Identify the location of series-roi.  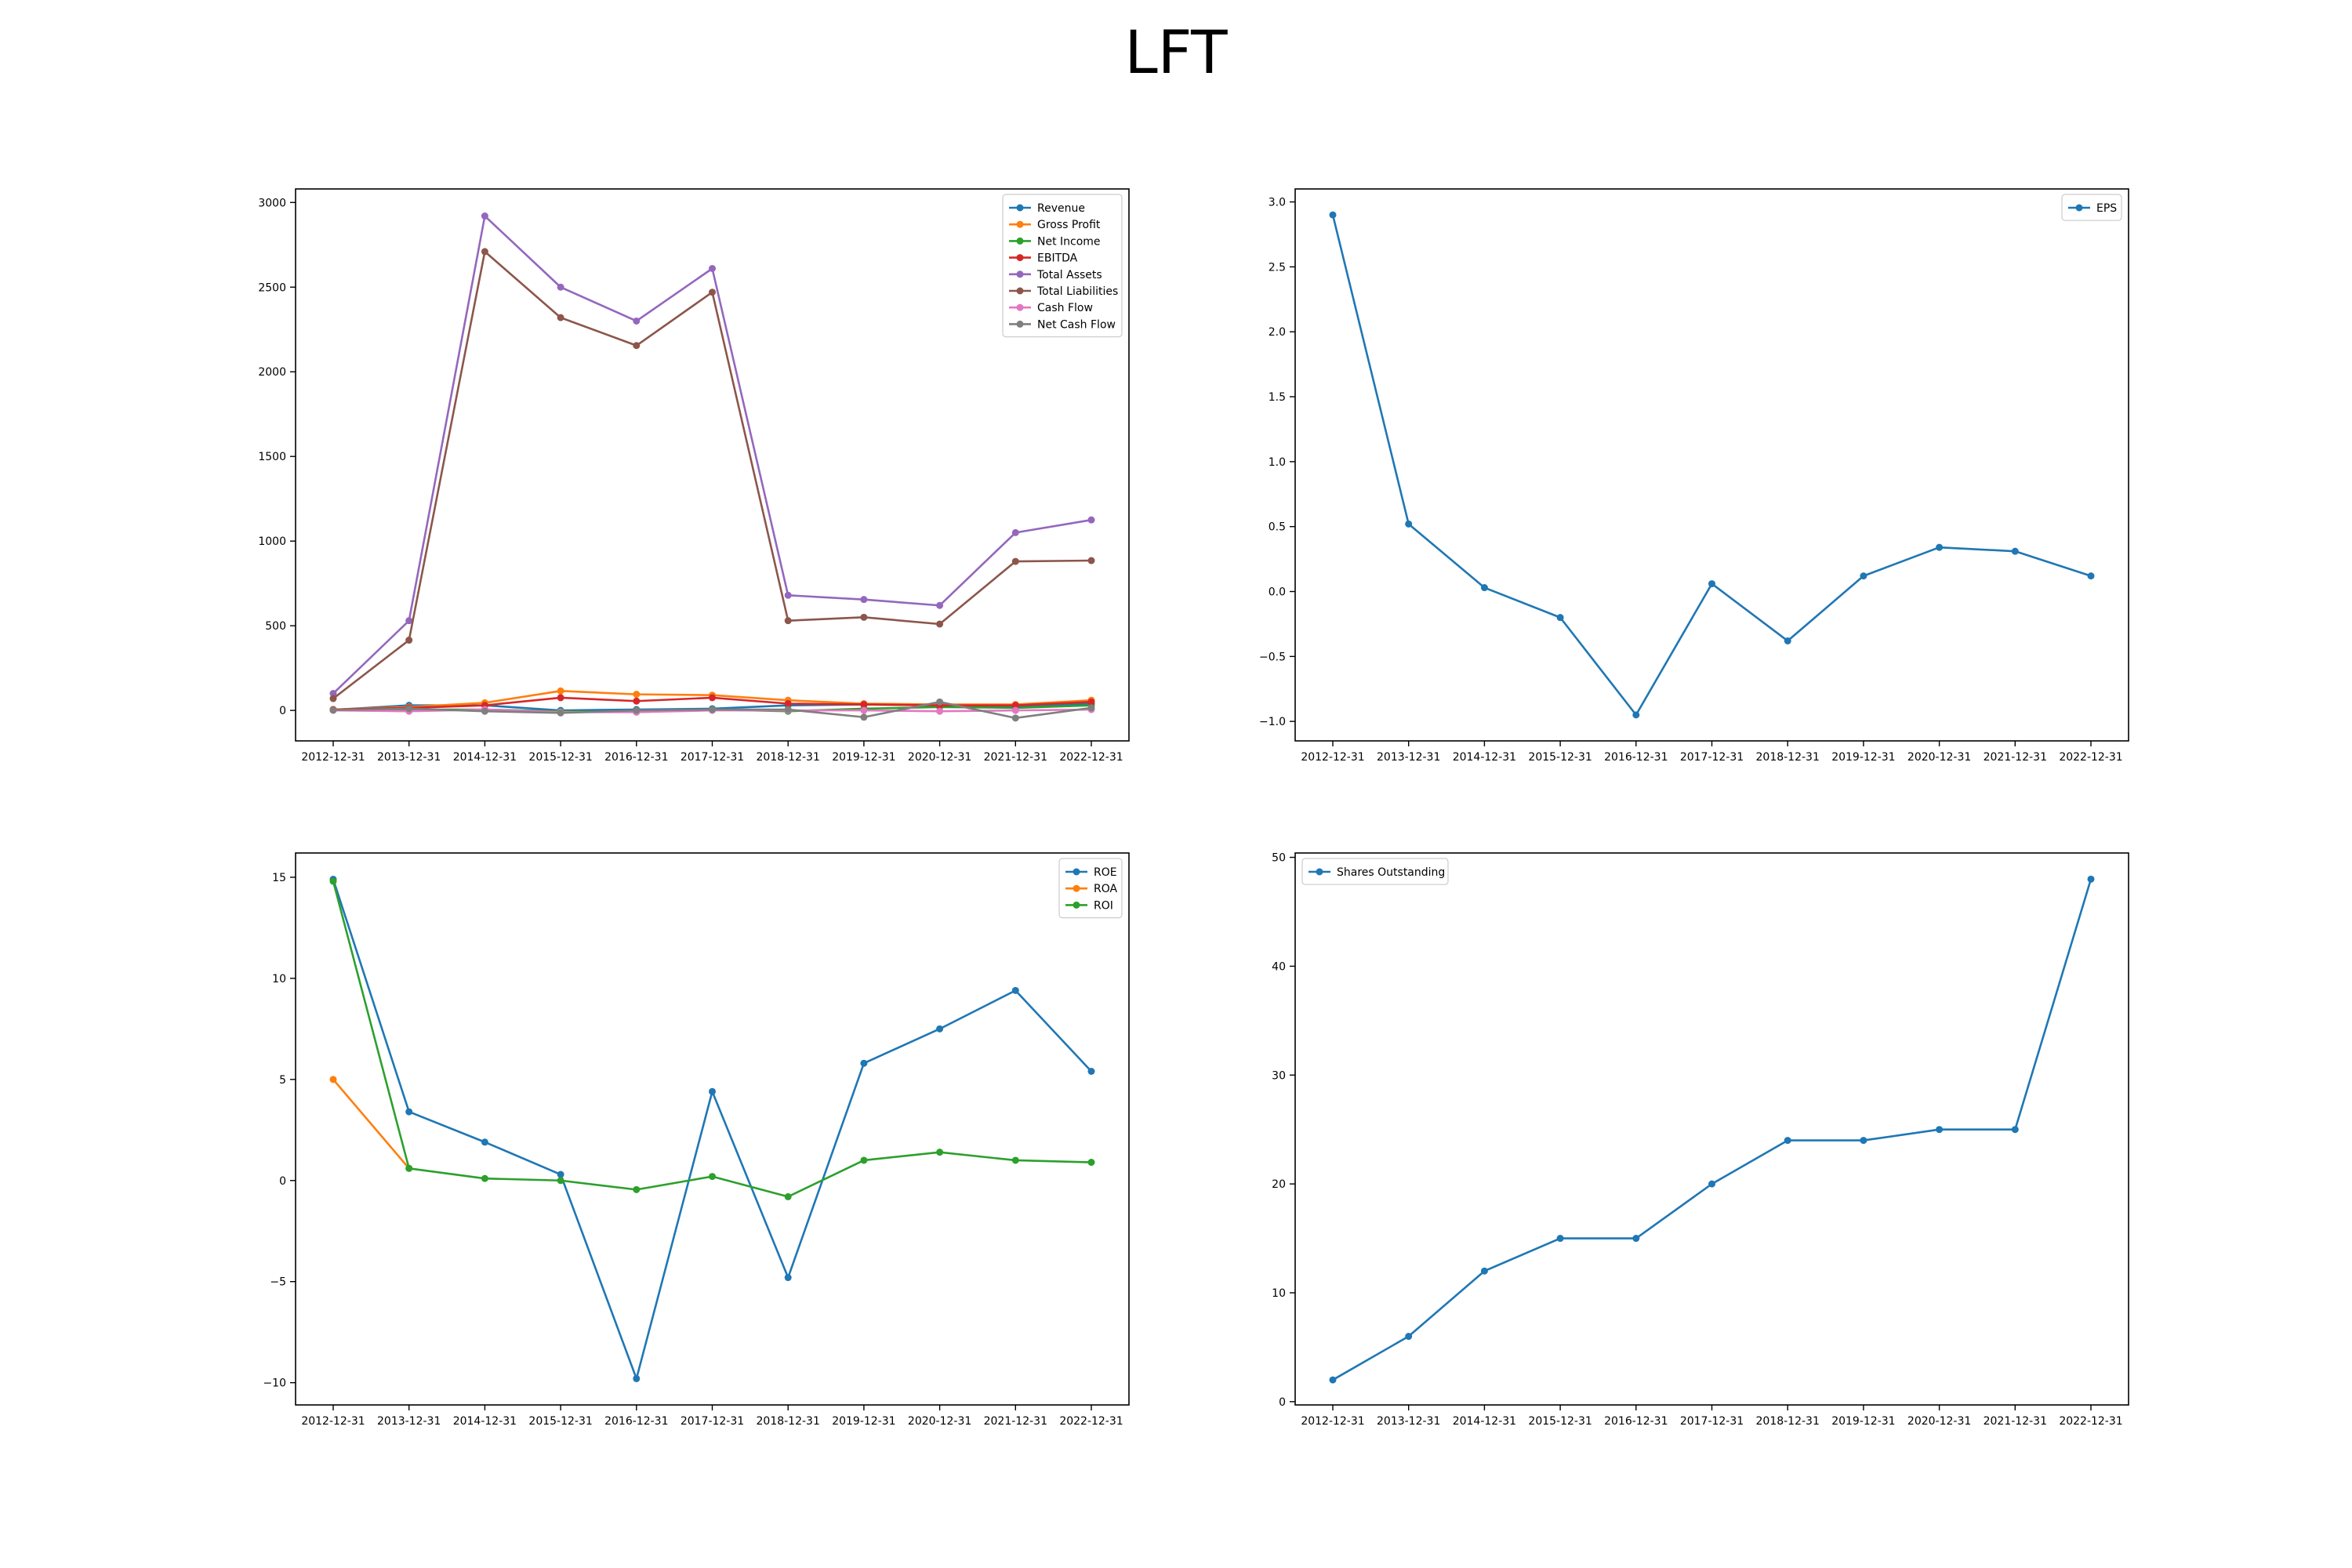
(712, 1038).